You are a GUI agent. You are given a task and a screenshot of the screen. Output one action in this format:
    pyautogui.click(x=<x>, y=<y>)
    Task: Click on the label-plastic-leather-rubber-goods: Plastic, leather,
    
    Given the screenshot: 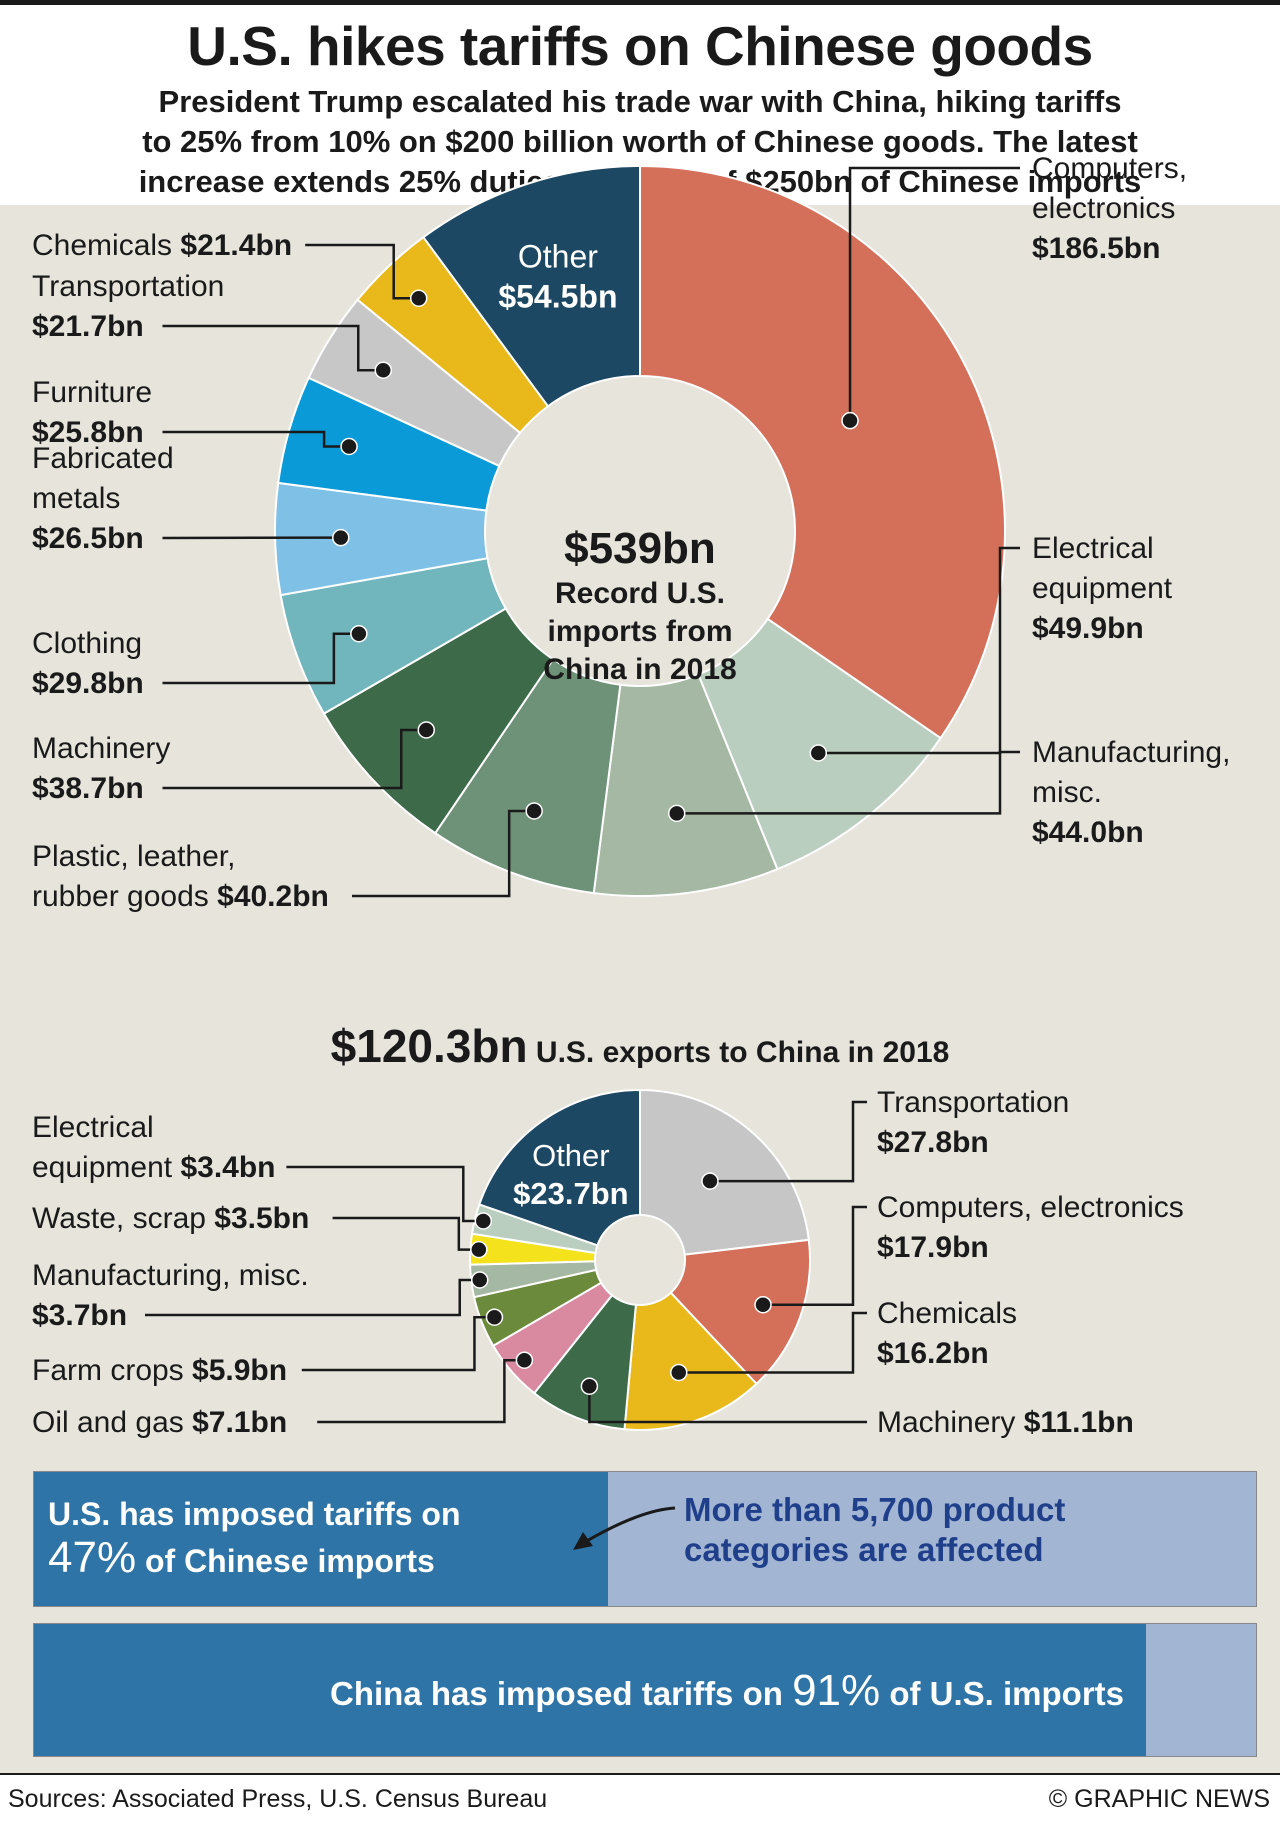 What is the action you would take?
    pyautogui.click(x=133, y=856)
    